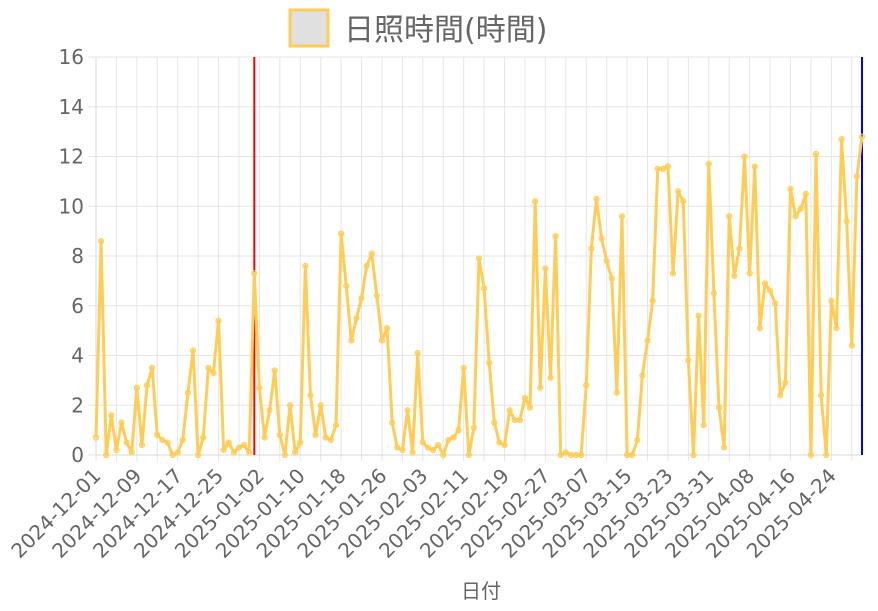 This screenshot has width=878, height=611. What do you see at coordinates (309, 28) in the screenshot?
I see `legend-swatch` at bounding box center [309, 28].